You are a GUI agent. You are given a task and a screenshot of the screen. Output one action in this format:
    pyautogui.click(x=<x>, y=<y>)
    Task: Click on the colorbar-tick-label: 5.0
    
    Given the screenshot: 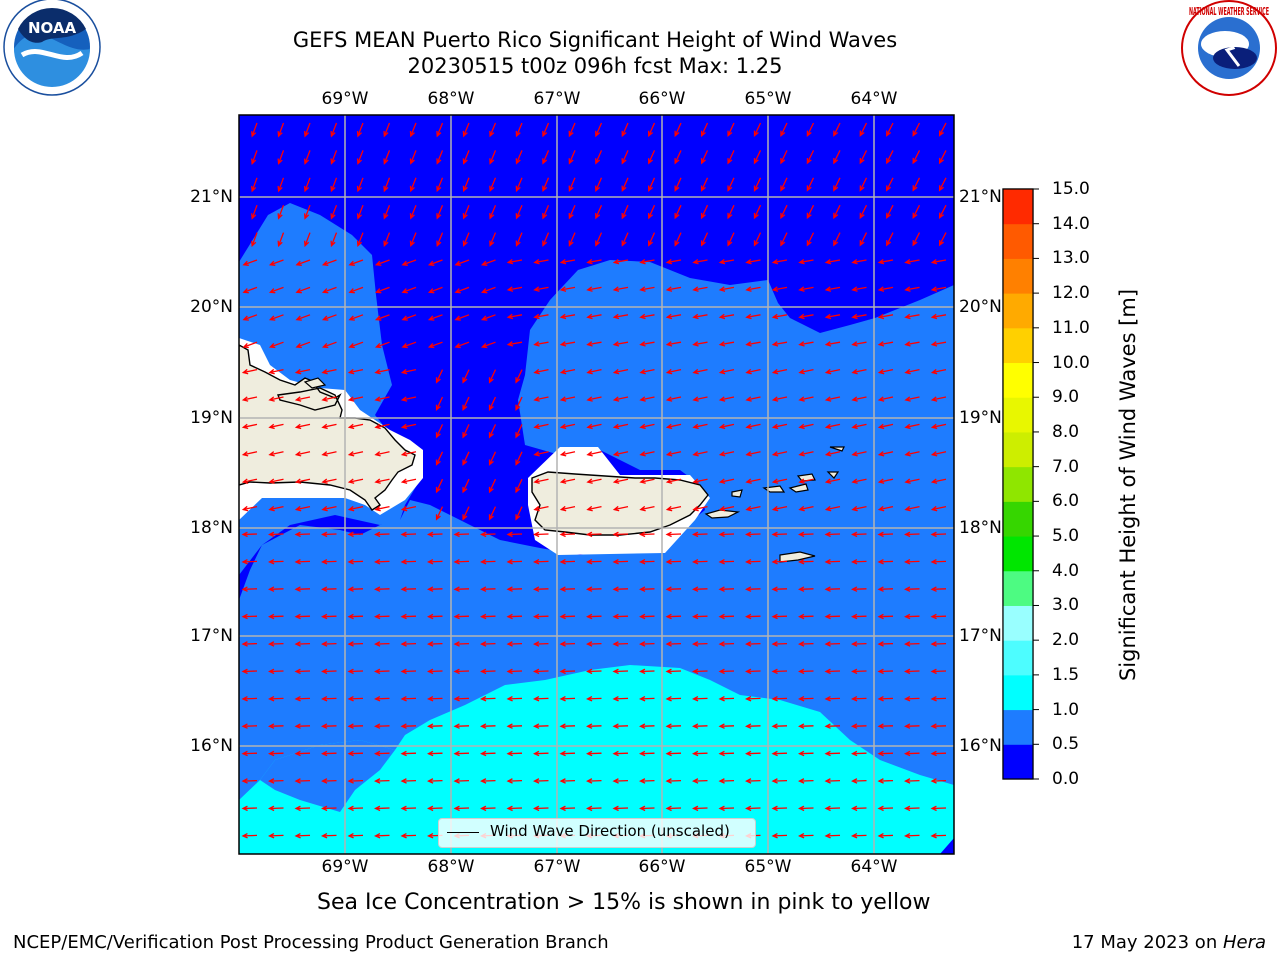 What is the action you would take?
    pyautogui.click(x=1066, y=536)
    